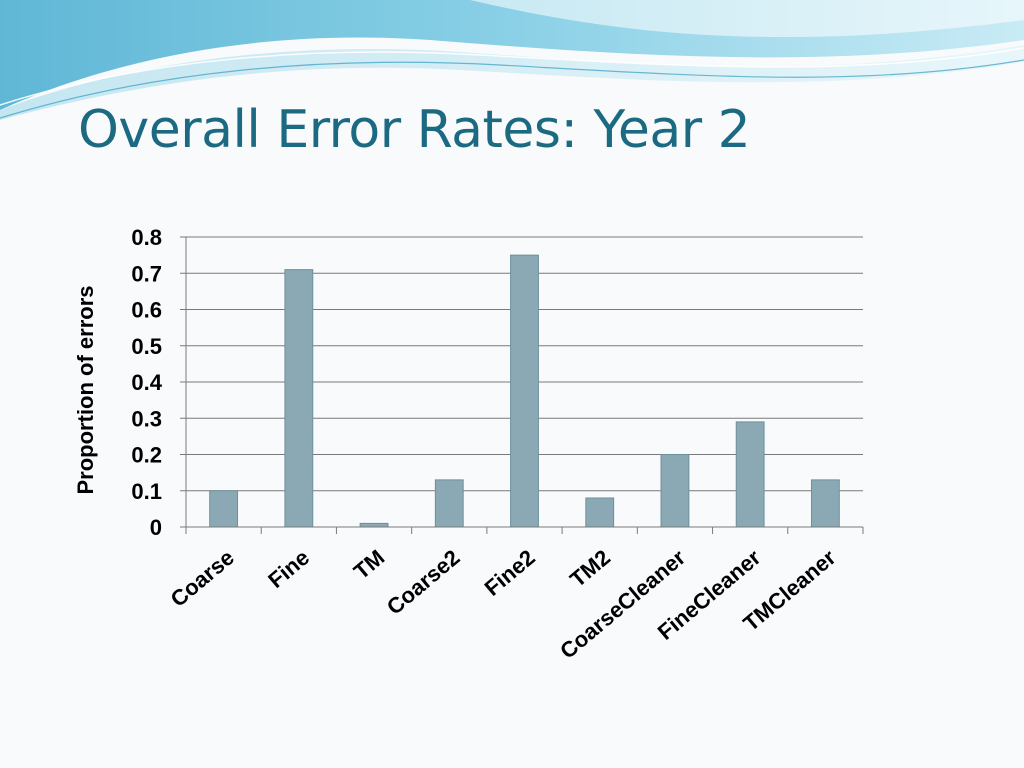 Image resolution: width=1024 pixels, height=768 pixels. Describe the element at coordinates (622, 603) in the screenshot. I see `x-category-label: CoarseCleaner` at that location.